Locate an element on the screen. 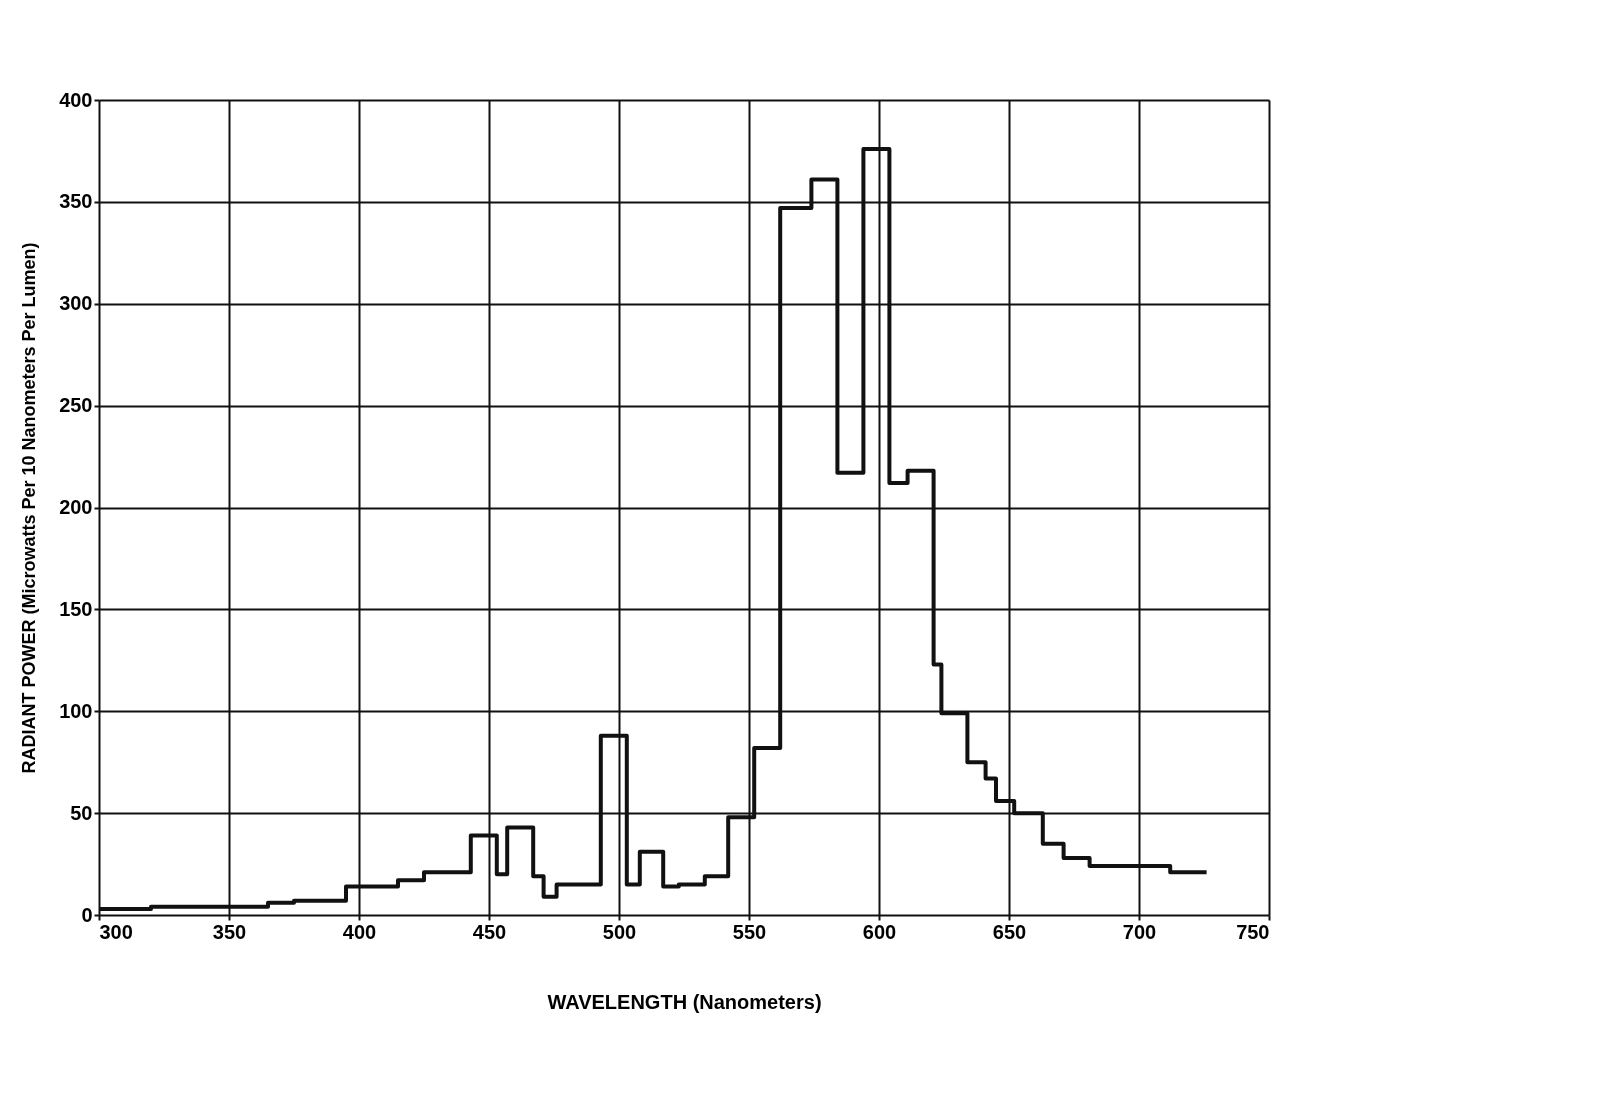  y-tick-label: 400 is located at coordinates (76, 99).